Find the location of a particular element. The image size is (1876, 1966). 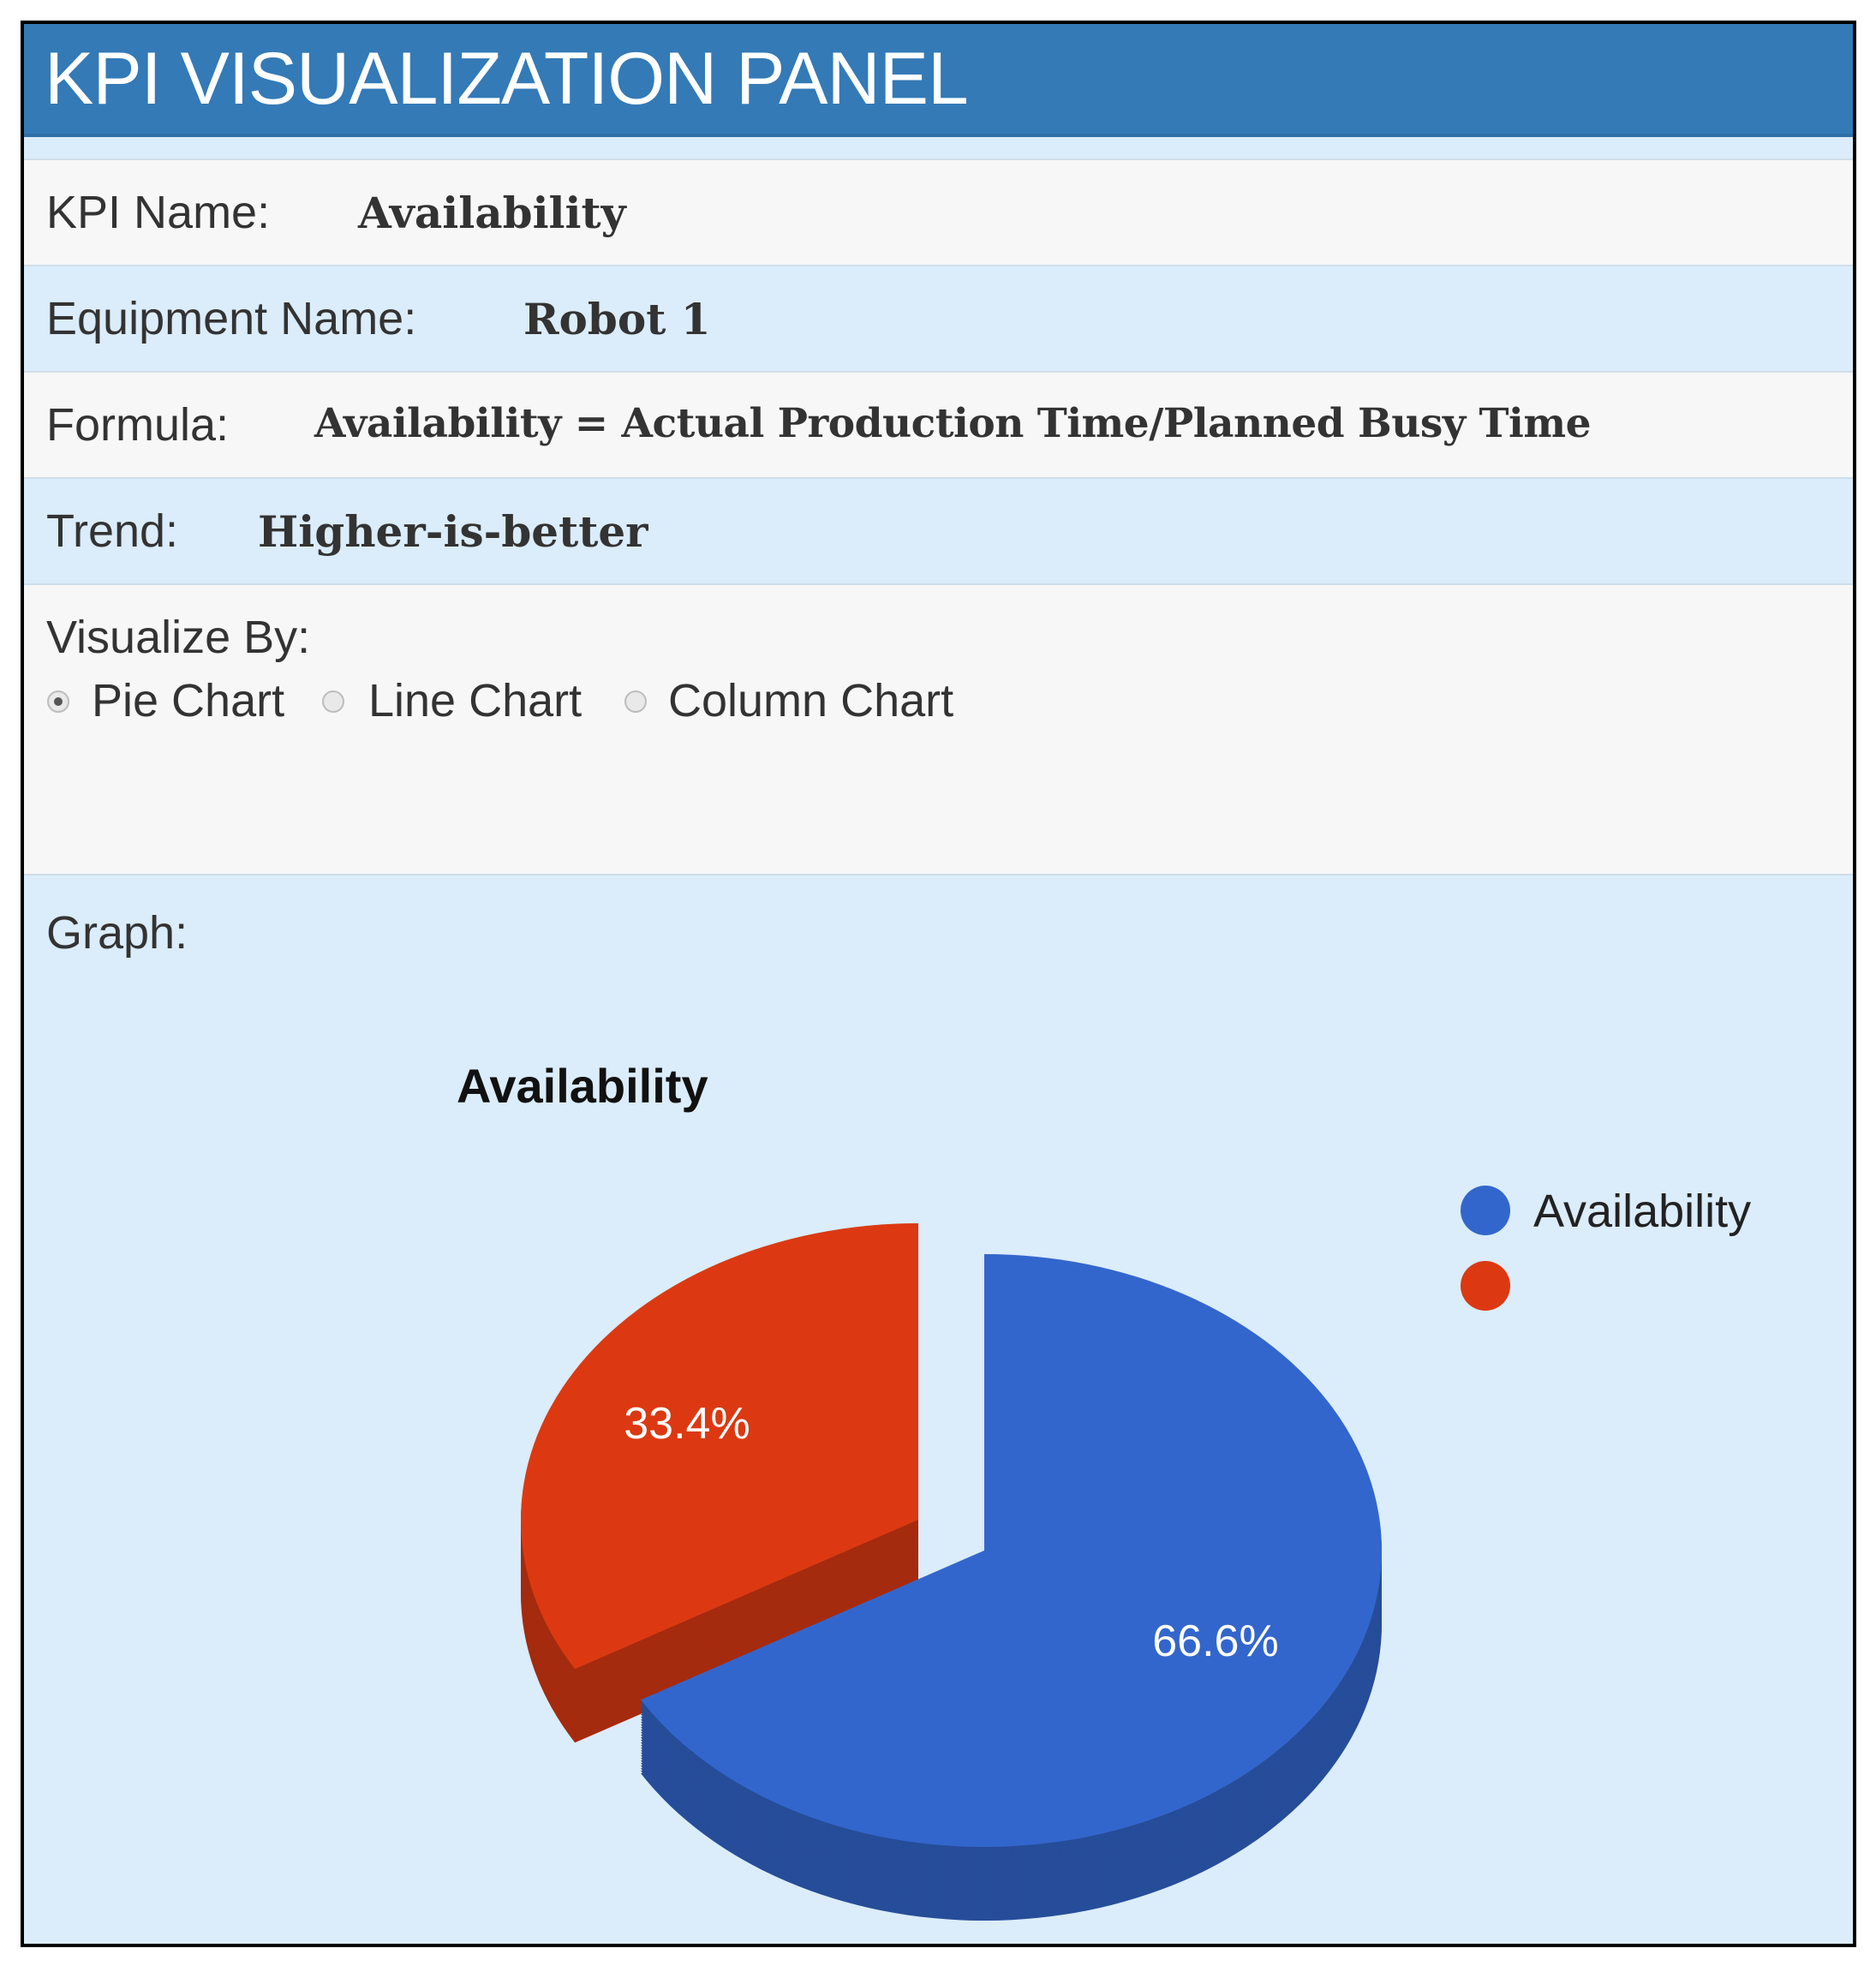

kpi-name-label: KPI Name: is located at coordinates (158, 212).